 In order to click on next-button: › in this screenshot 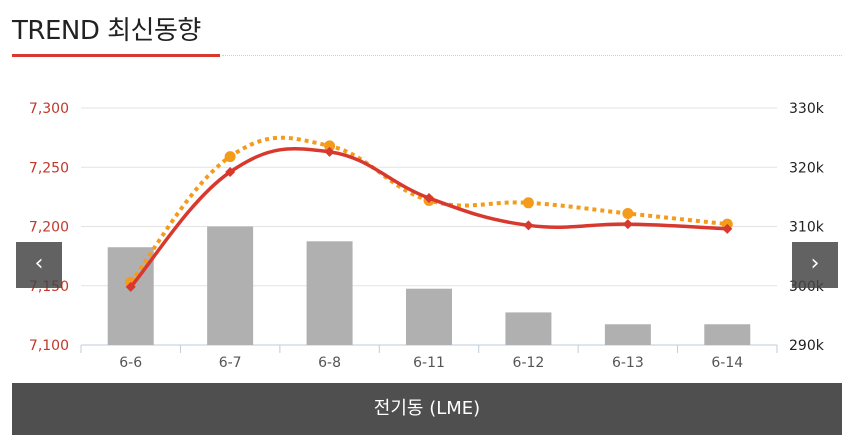, I will do `click(815, 265)`.